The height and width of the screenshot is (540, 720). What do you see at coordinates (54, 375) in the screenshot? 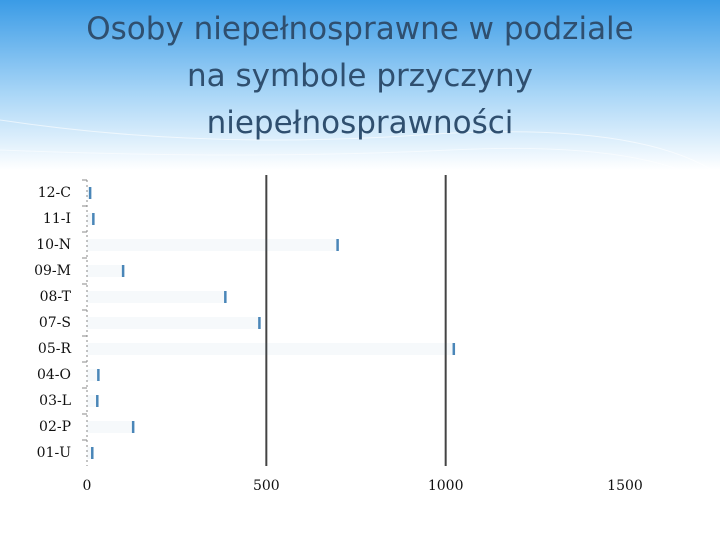
I see `y-tick-label: 04-O` at bounding box center [54, 375].